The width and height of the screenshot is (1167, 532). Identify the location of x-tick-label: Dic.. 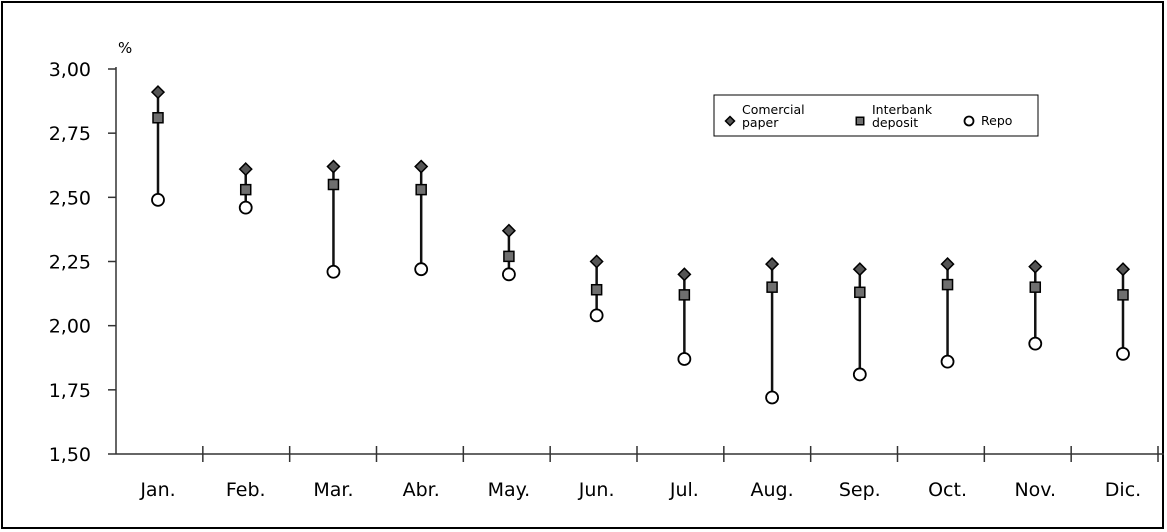
(1123, 490).